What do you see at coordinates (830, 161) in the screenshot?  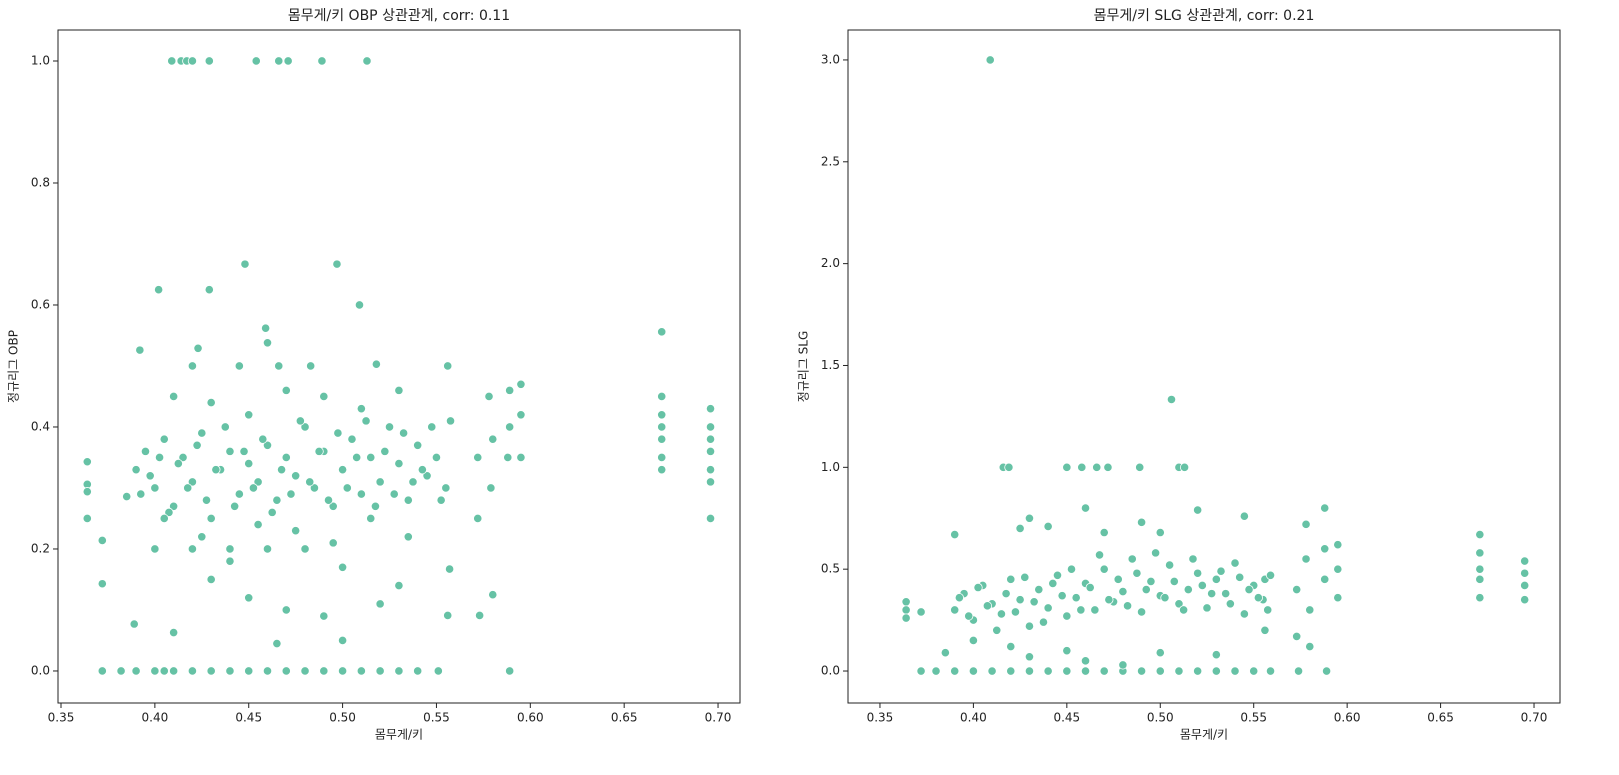 I see `y-tick-label: 2.5` at bounding box center [830, 161].